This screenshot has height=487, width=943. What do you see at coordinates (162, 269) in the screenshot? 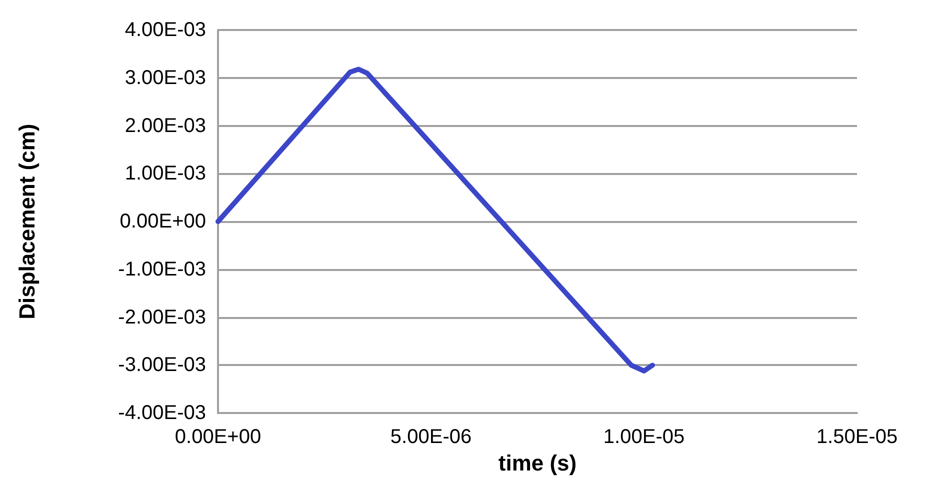
I see `y-tick-label: -1.00E-03` at bounding box center [162, 269].